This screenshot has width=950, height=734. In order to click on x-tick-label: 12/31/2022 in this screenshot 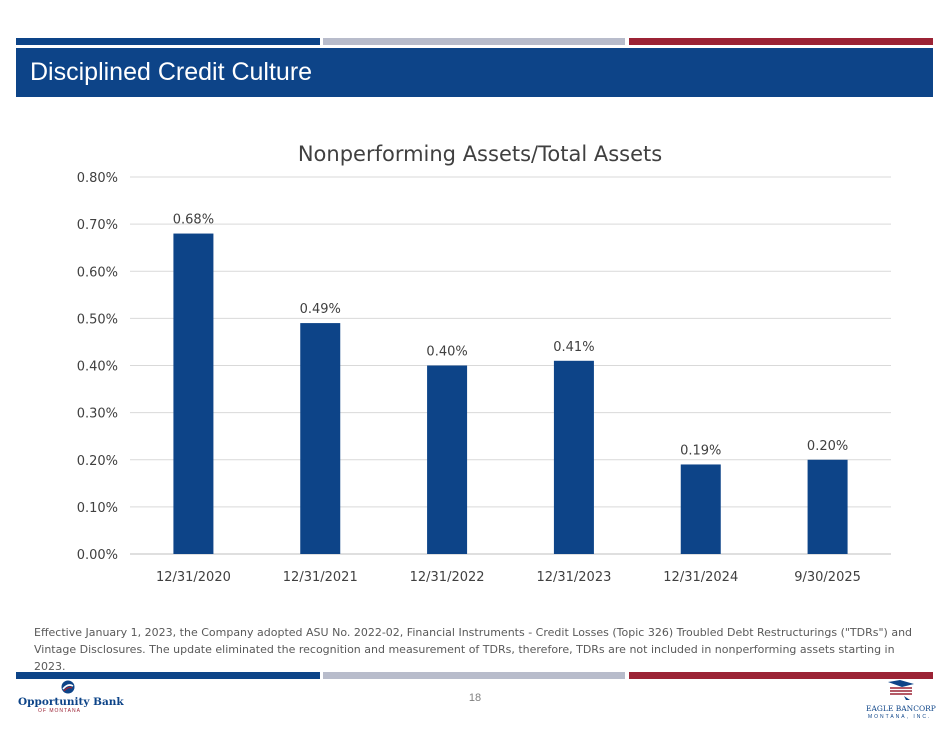, I will do `click(447, 577)`.